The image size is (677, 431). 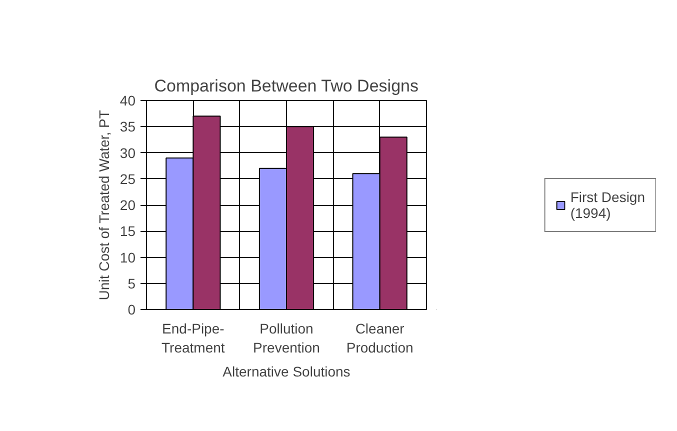 What do you see at coordinates (607, 204) in the screenshot?
I see `legend-label: First Design (1994)` at bounding box center [607, 204].